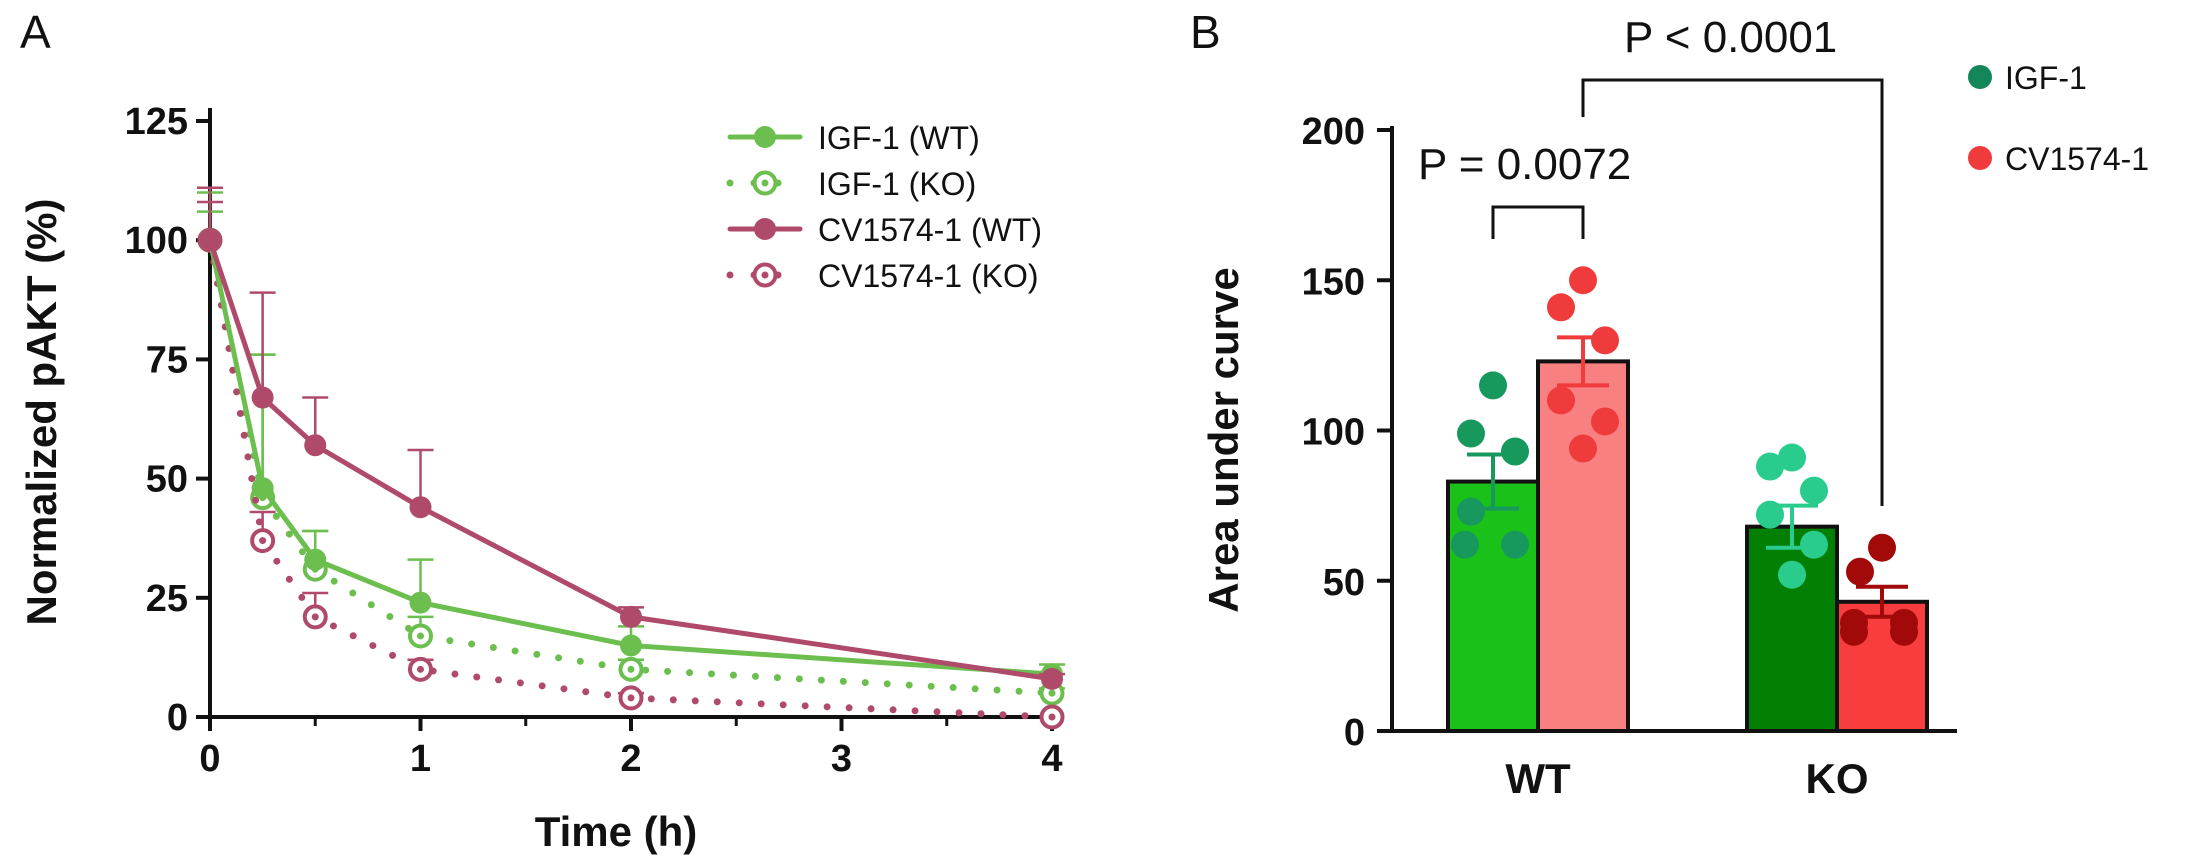 This screenshot has height=868, width=2196. I want to click on panel-b-x-ticks: WT KO, so click(1686, 778).